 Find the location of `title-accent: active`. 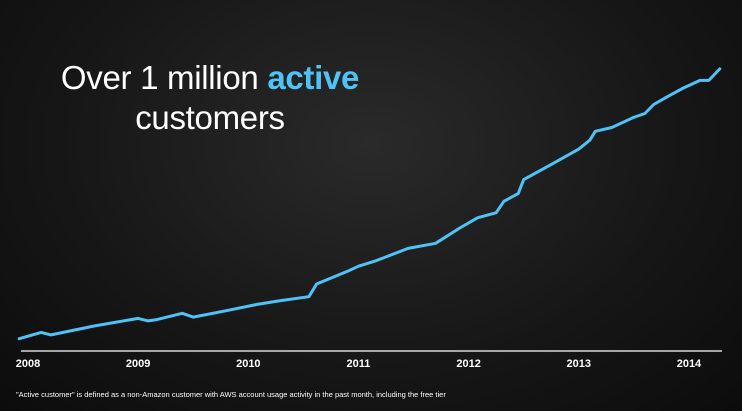

title-accent: active is located at coordinates (313, 77).